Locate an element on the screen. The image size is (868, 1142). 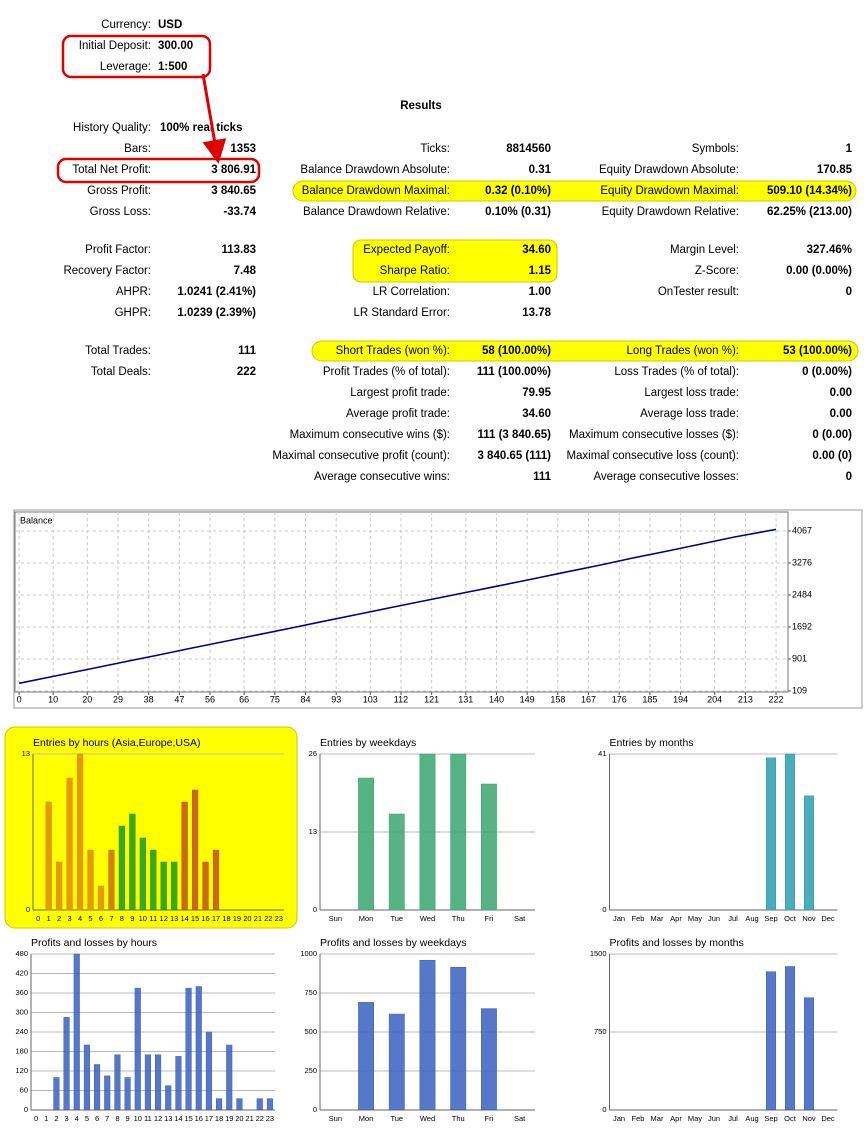
x-tick-label: 93 is located at coordinates (336, 699).